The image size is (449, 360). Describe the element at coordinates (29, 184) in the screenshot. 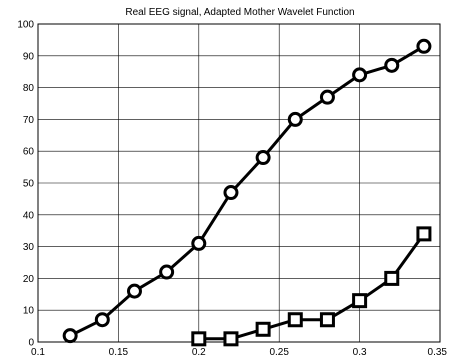

I see `y-tick-label: 50` at that location.